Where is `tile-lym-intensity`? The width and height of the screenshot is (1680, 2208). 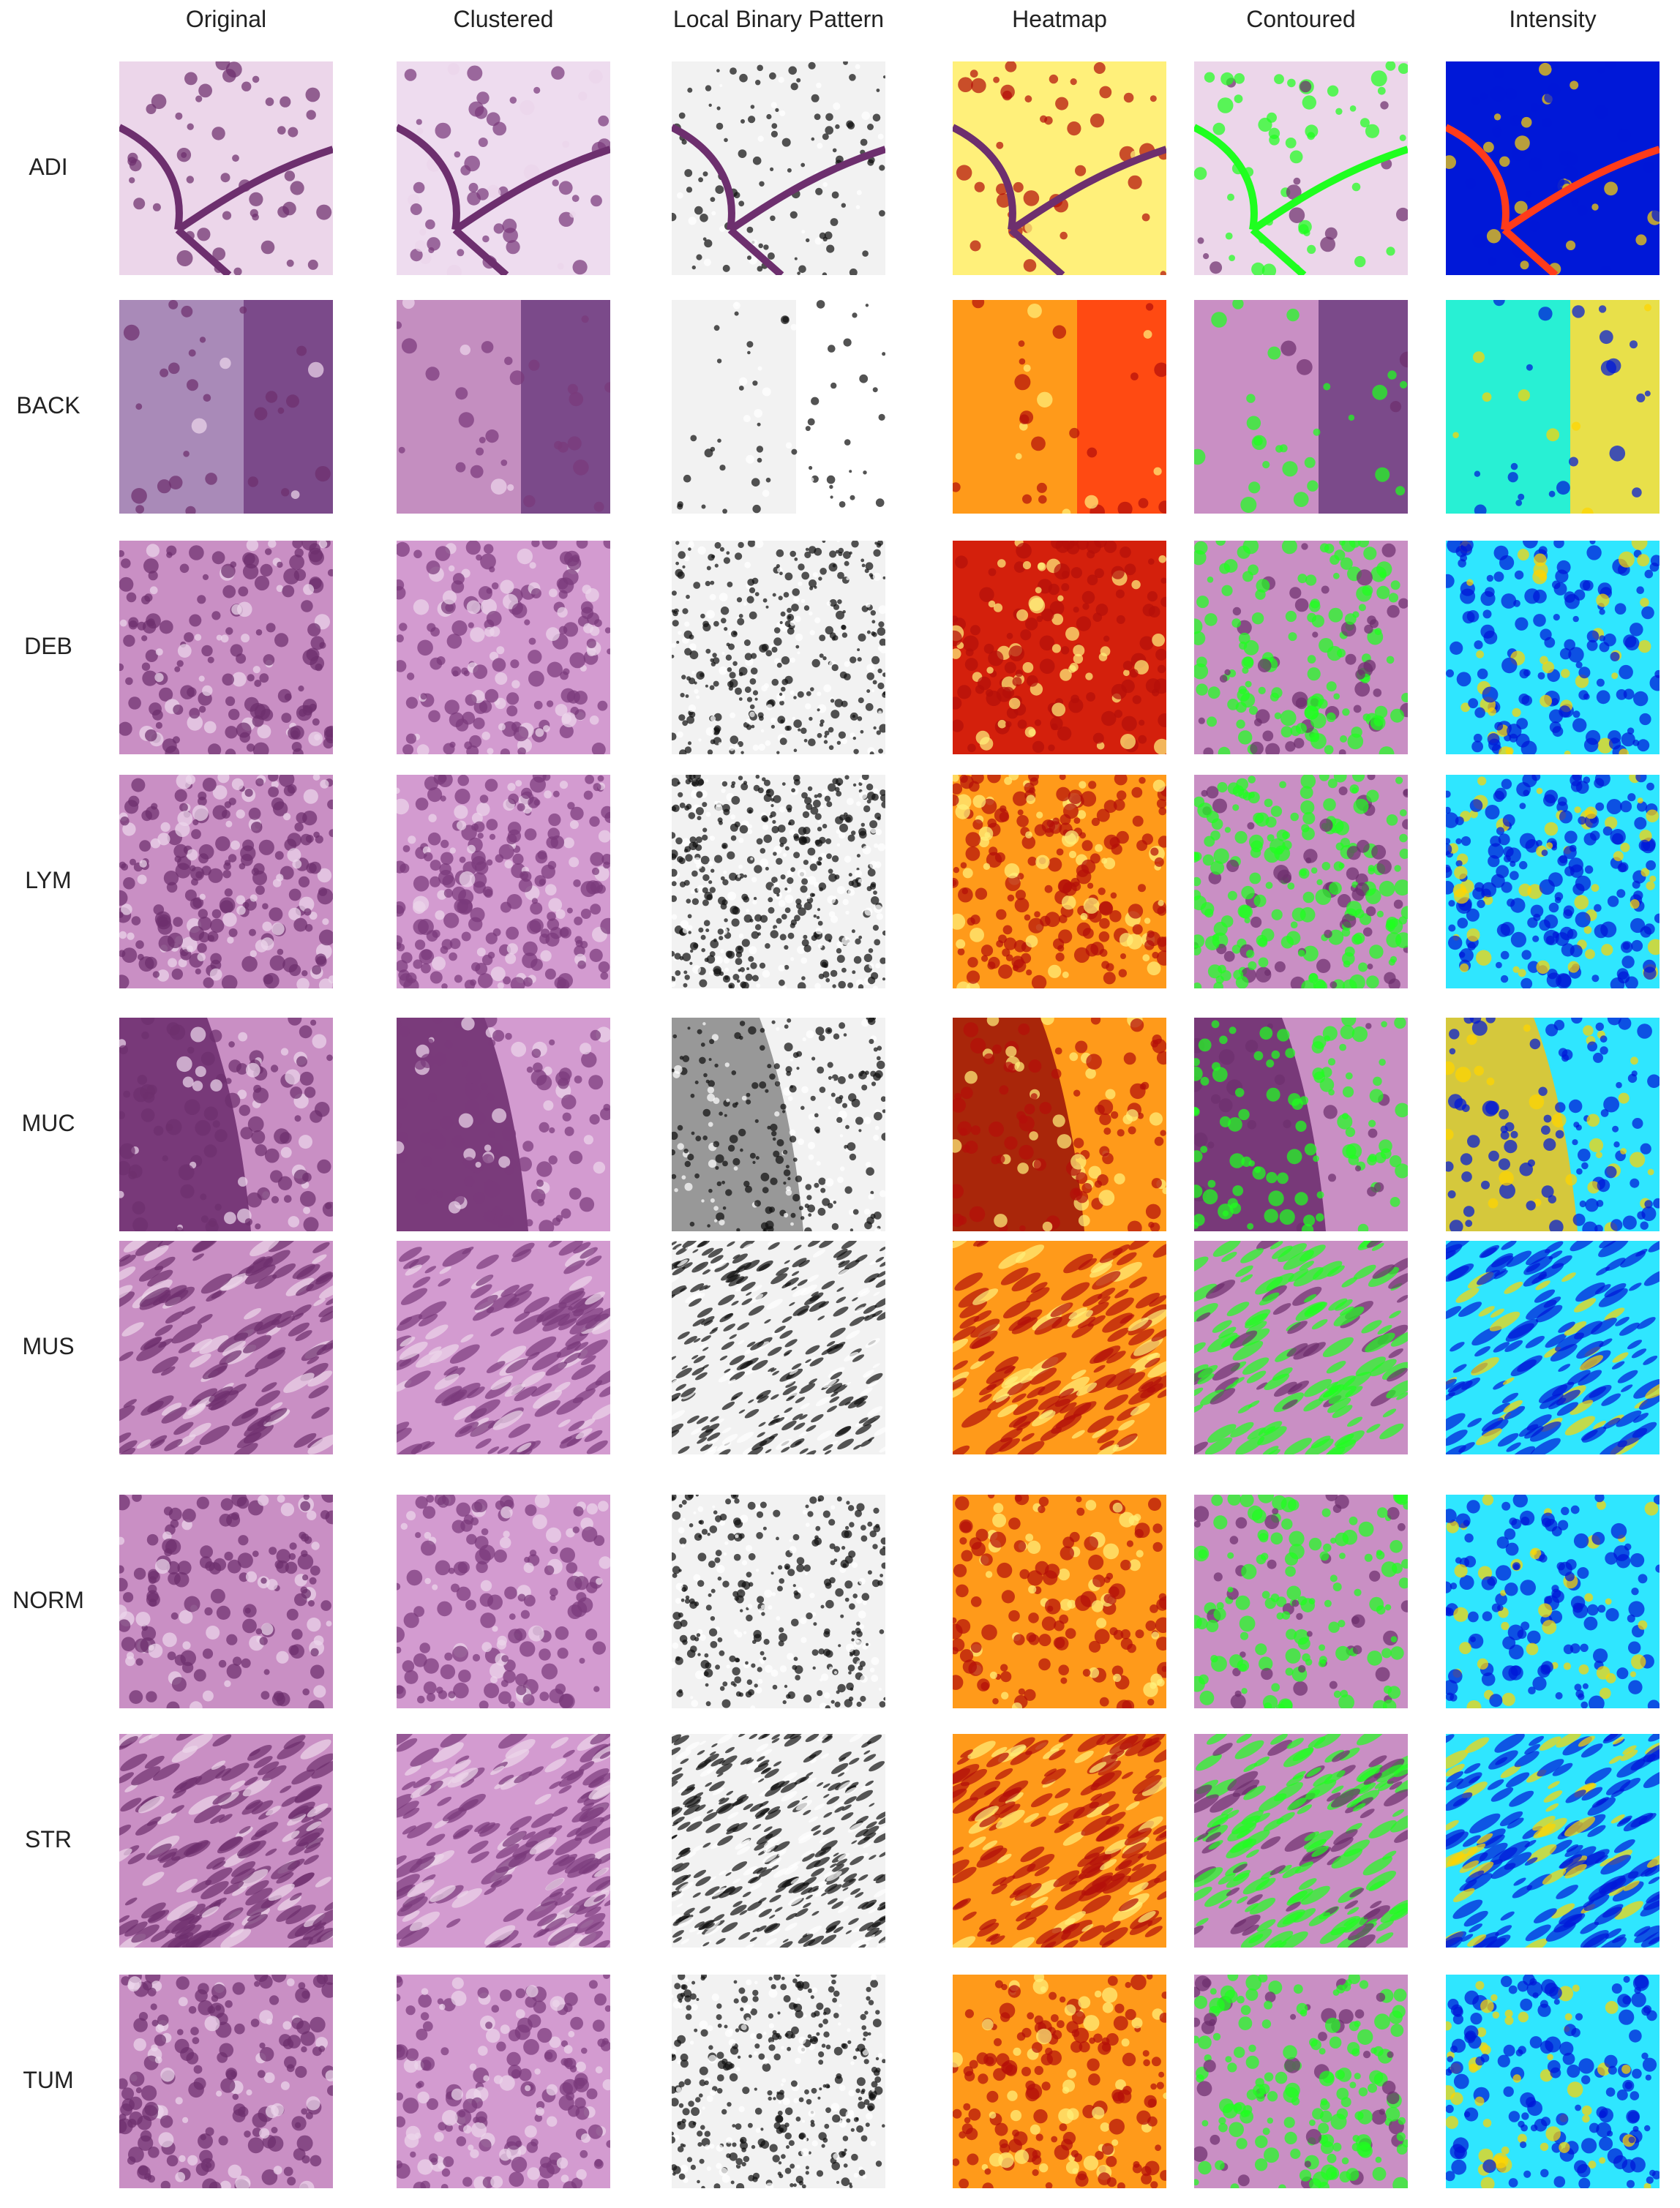 tile-lym-intensity is located at coordinates (1553, 882).